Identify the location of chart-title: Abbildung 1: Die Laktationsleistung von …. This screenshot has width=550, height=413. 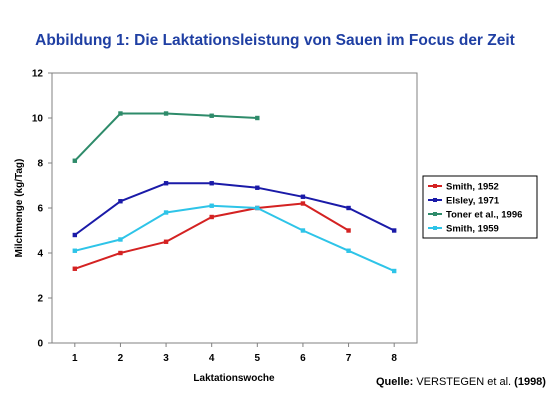
(275, 40).